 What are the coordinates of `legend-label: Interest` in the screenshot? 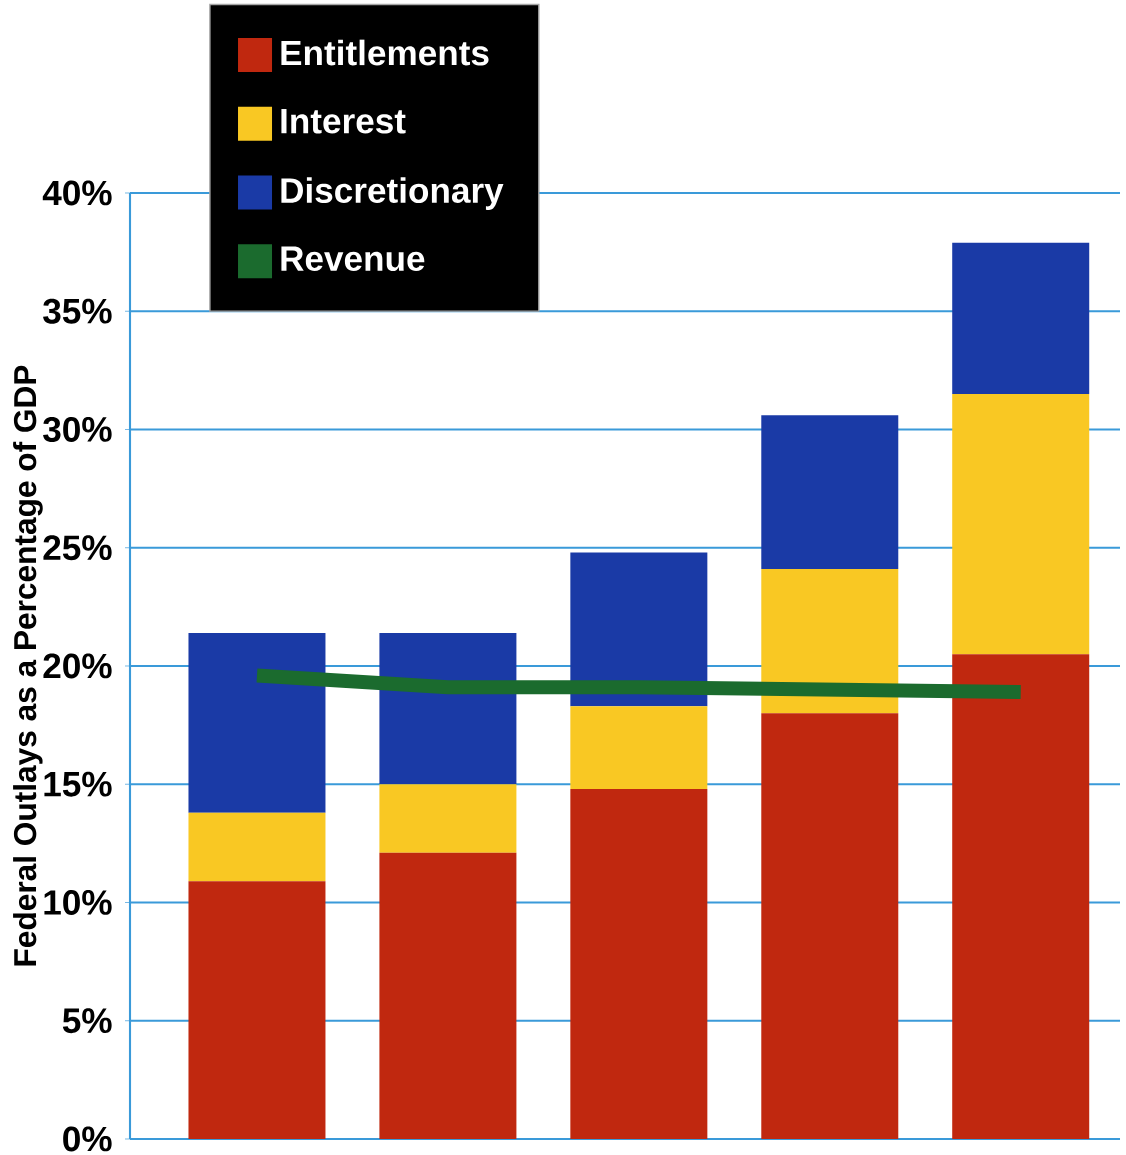 It's located at (343, 121).